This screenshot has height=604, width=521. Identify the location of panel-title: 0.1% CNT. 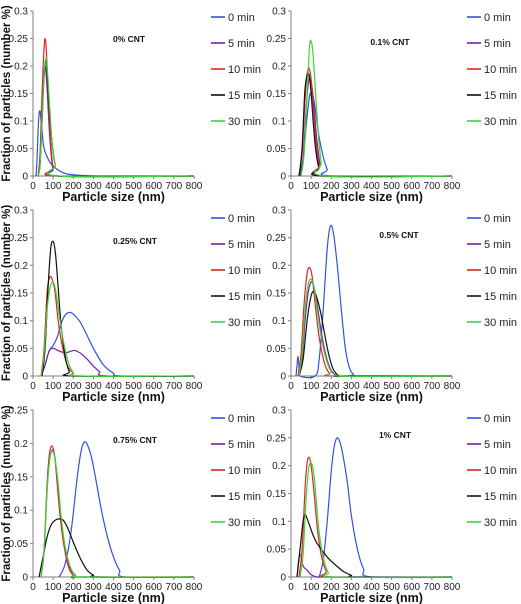
(390, 42).